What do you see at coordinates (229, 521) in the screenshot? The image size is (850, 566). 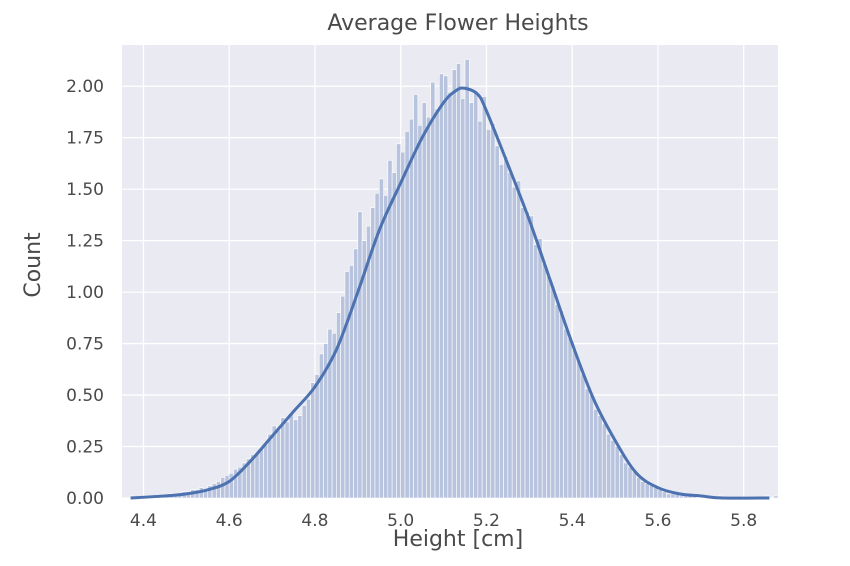 I see `x-tick-label: 4.6` at bounding box center [229, 521].